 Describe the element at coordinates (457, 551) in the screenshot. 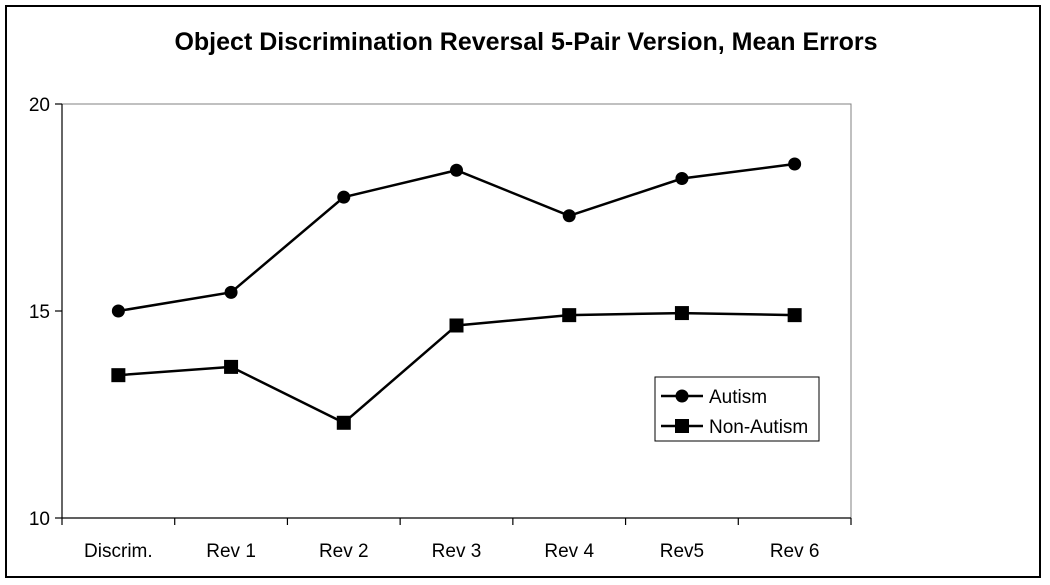

I see `x-tick-label-3: Rev 3` at that location.